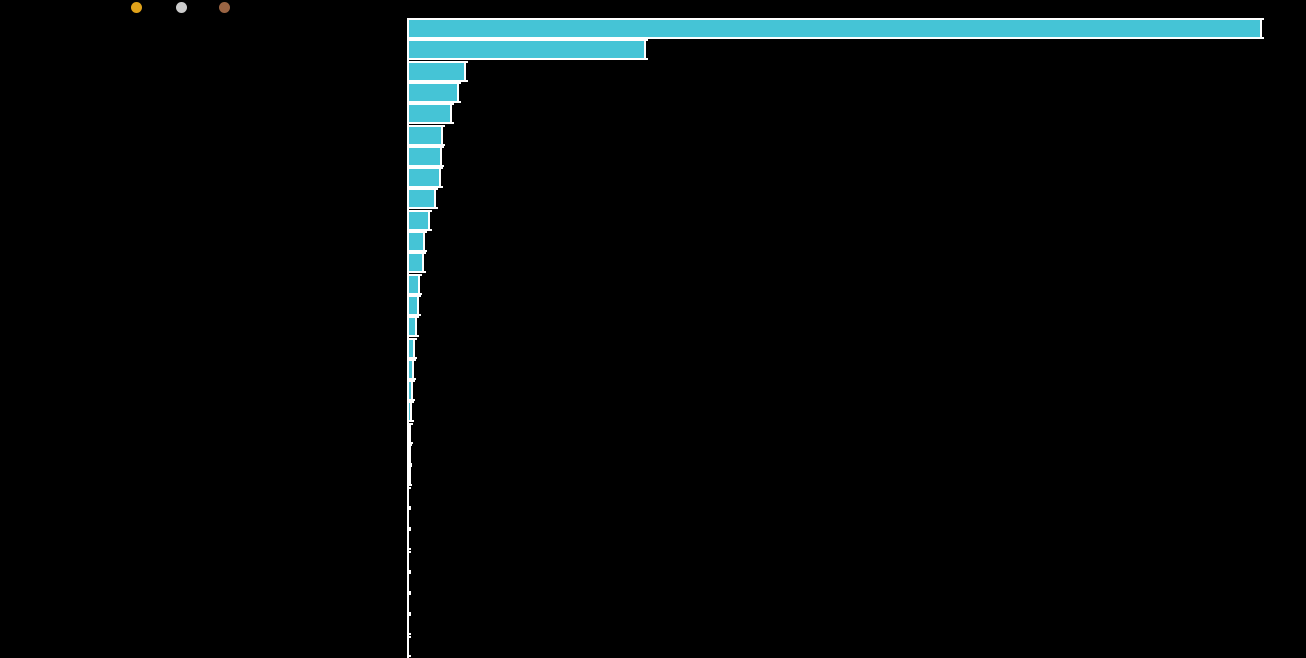 The width and height of the screenshot is (1306, 658). I want to click on silver-medal-dot, so click(181, 7).